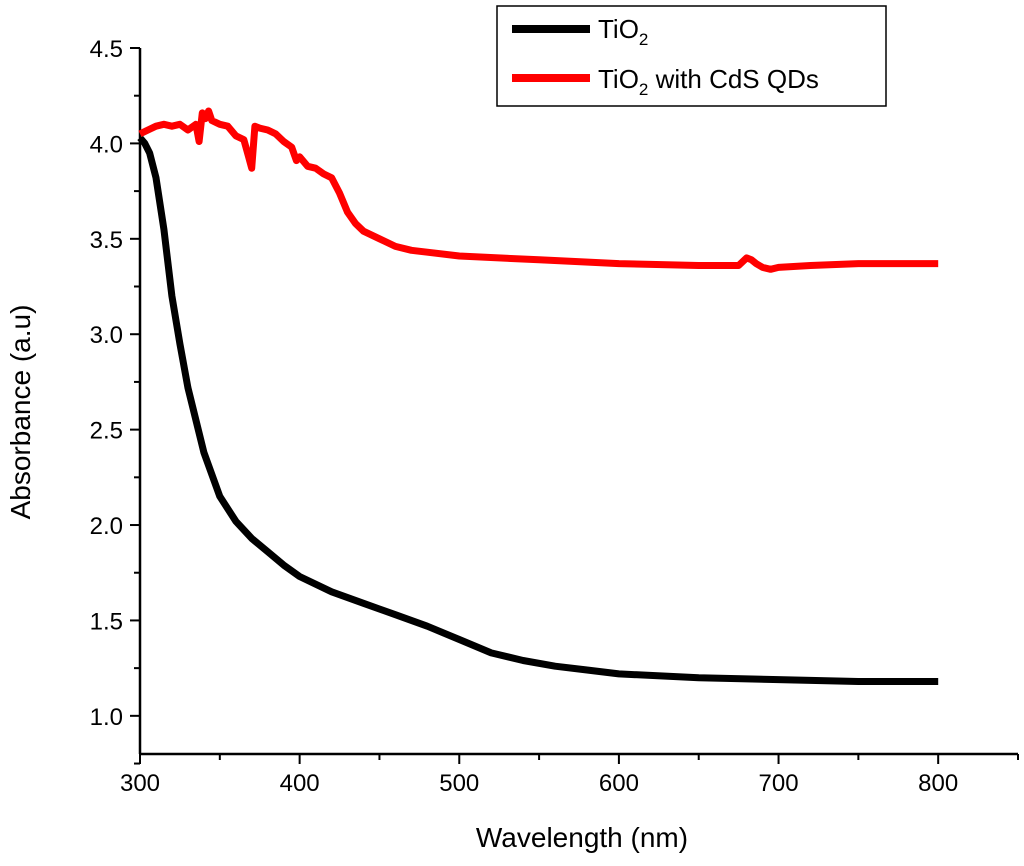 Image resolution: width=1024 pixels, height=866 pixels. Describe the element at coordinates (106, 621) in the screenshot. I see `y-tick-label: 1.5` at that location.